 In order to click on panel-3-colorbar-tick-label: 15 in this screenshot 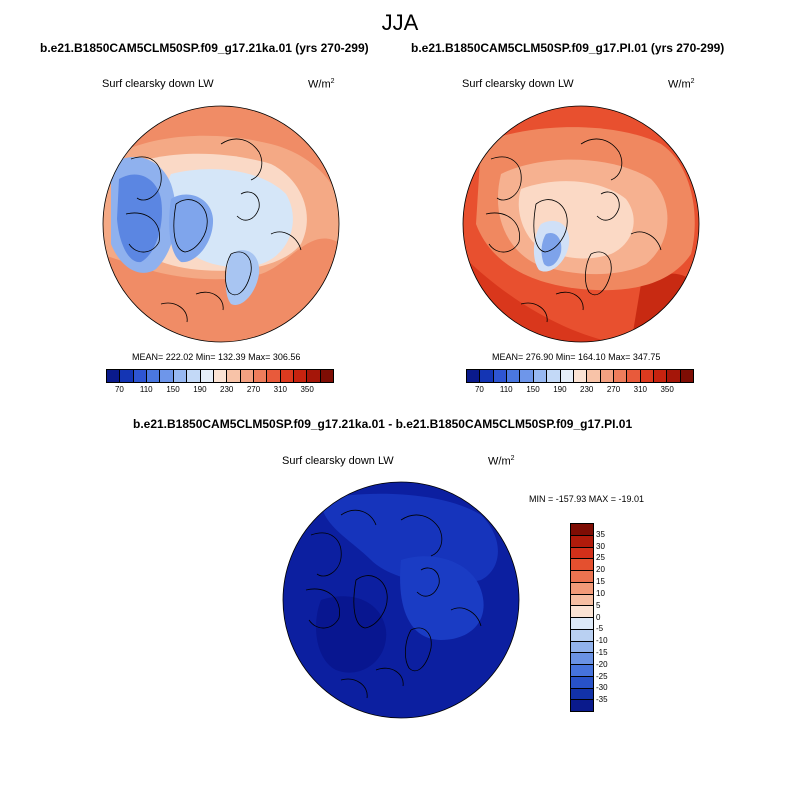, I will do `click(600, 582)`.